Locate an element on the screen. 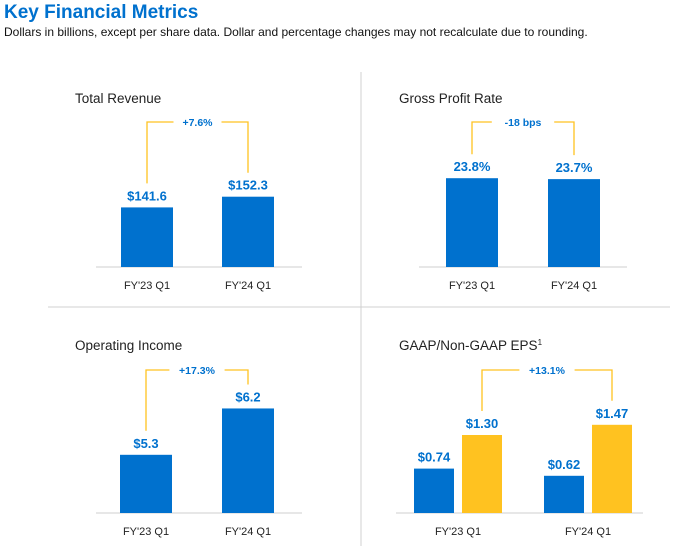  bar-data-label: $141.6 is located at coordinates (147, 195).